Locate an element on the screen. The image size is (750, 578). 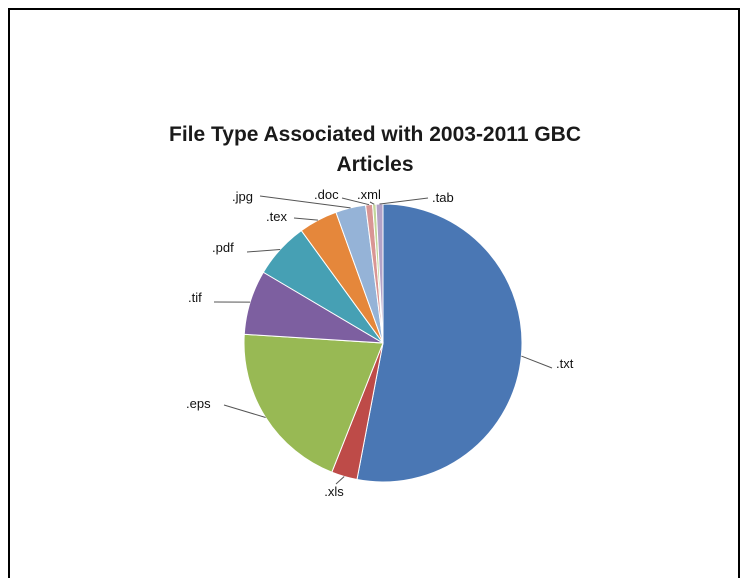
slice-label-xls: .xls is located at coordinates (334, 491).